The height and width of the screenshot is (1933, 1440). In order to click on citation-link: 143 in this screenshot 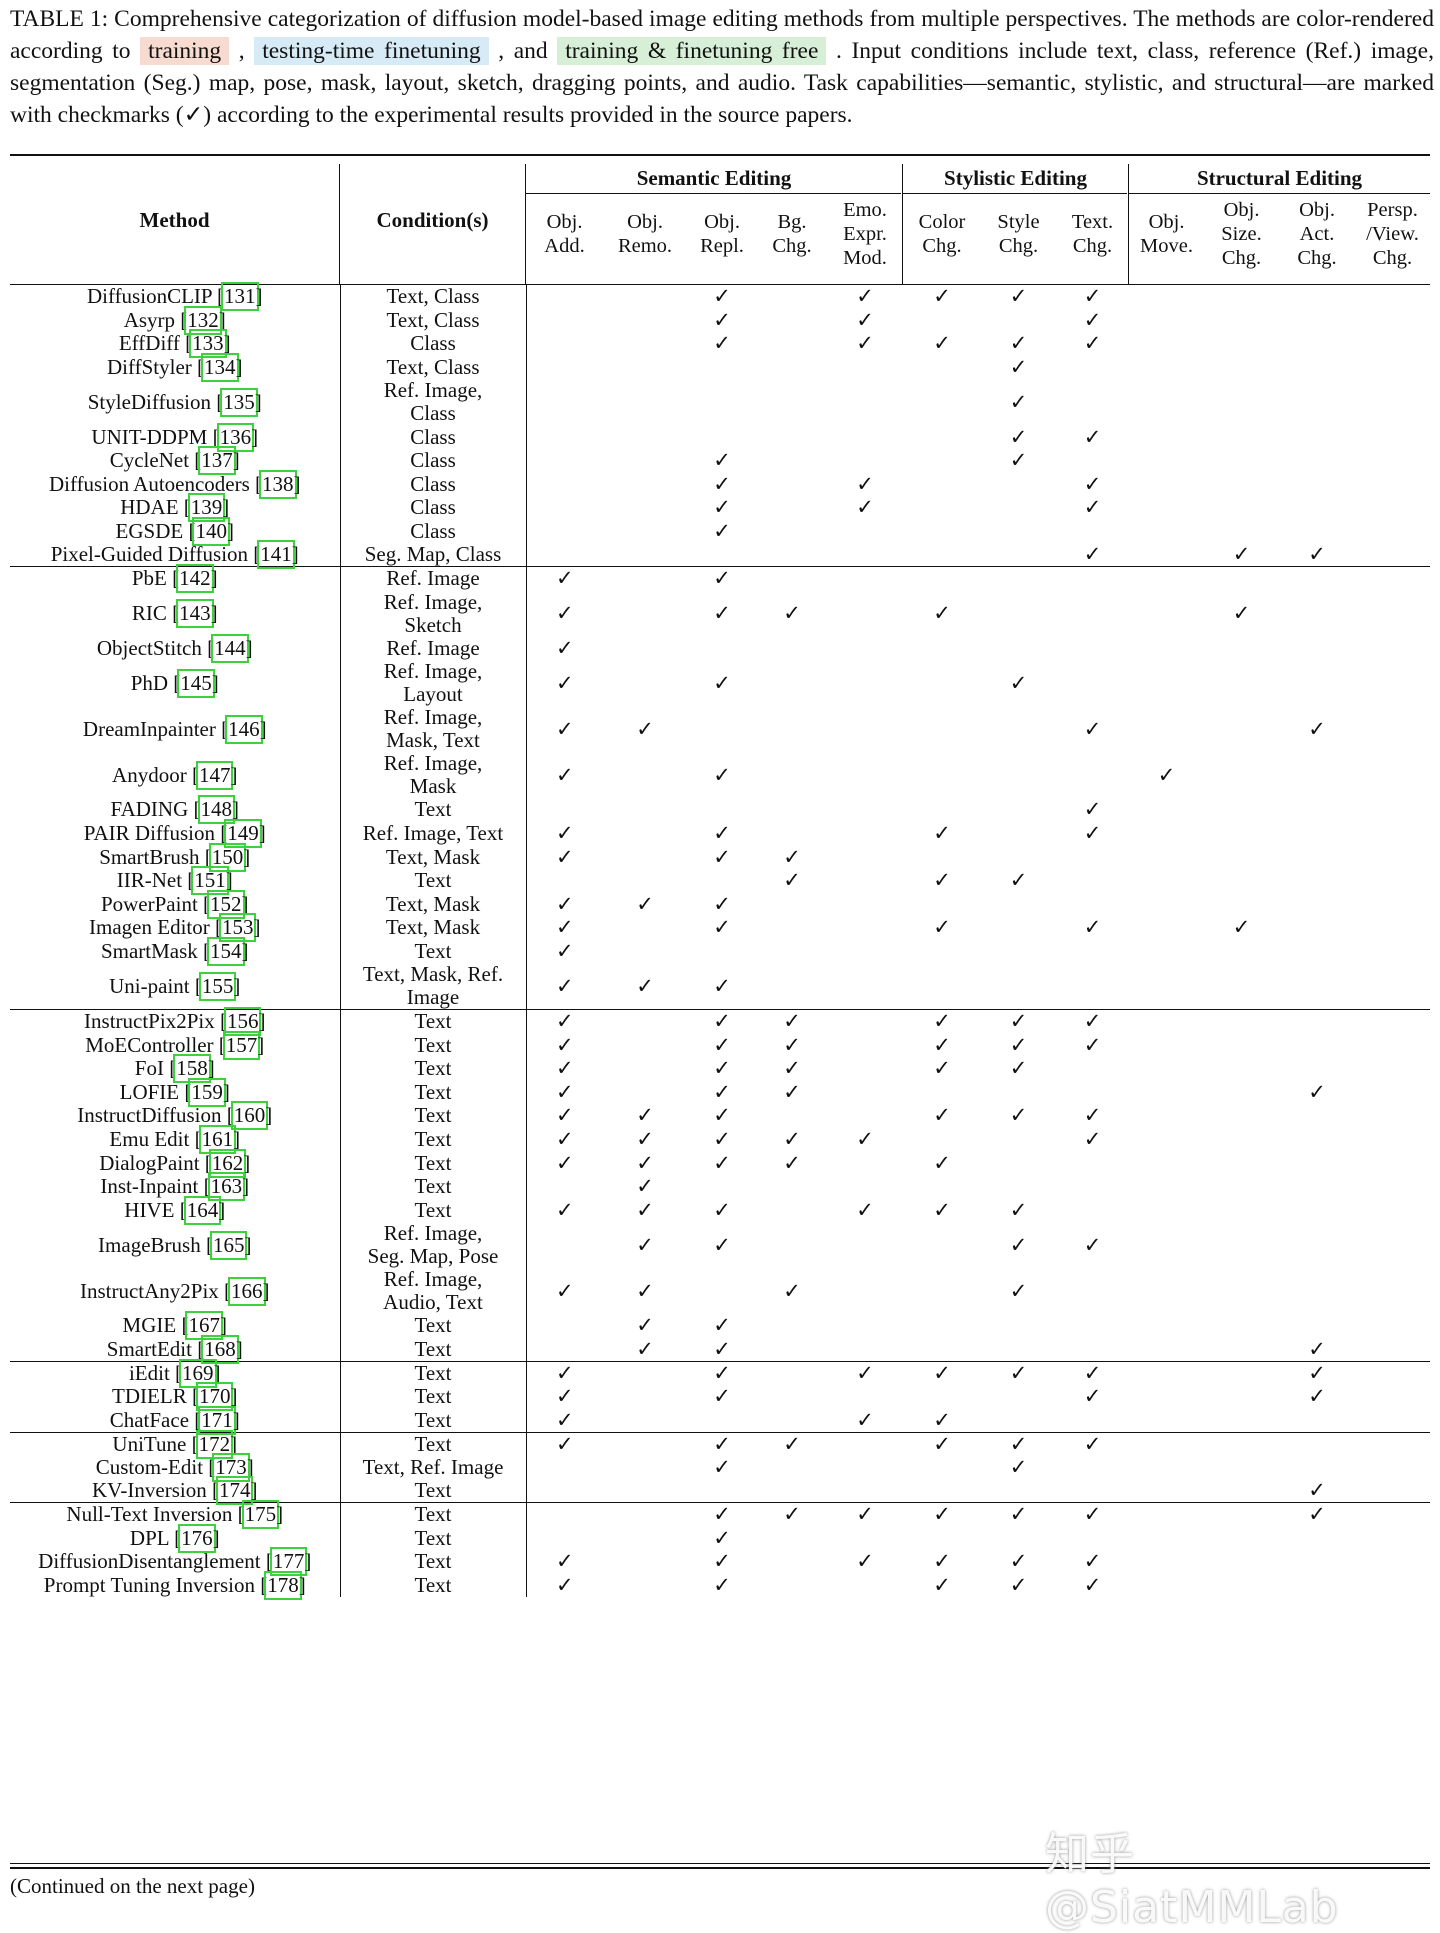, I will do `click(195, 614)`.